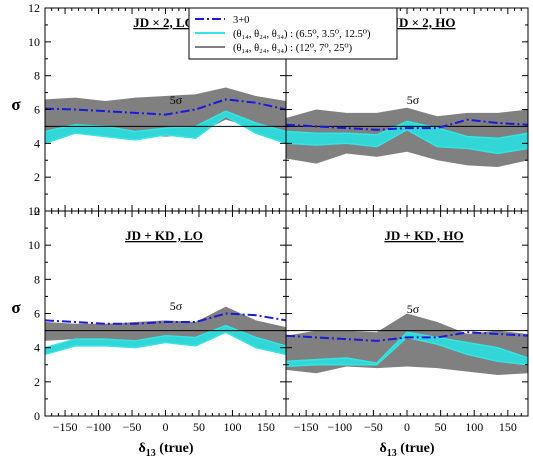  Describe the element at coordinates (407, 336) in the screenshot. I see `three-plus-zero-curve-bottom-right` at that location.